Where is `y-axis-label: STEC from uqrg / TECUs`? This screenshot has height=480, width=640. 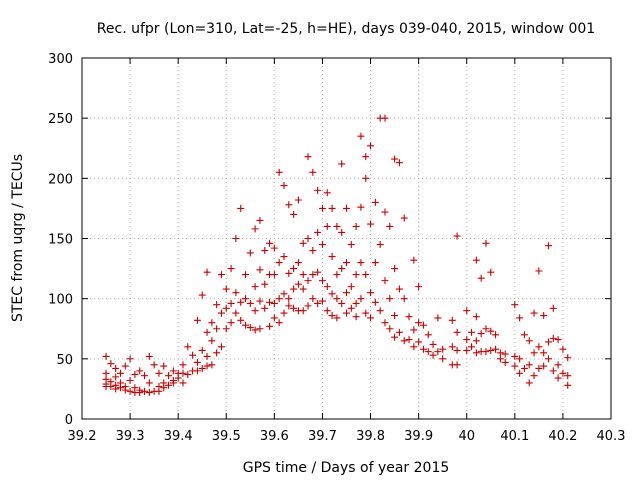
y-axis-label: STEC from uqrg / TECUs is located at coordinates (18, 238).